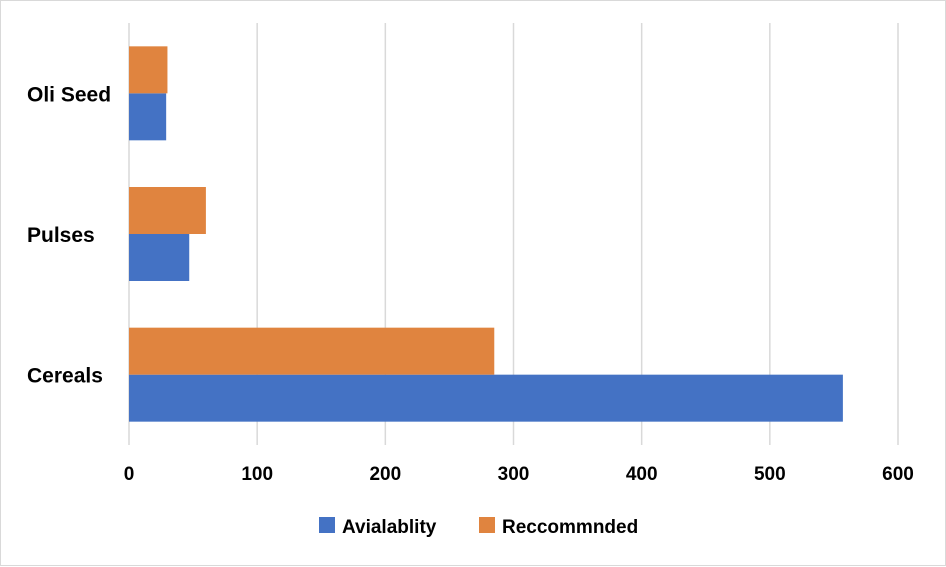 Image resolution: width=946 pixels, height=567 pixels. I want to click on bar-avialablity-cereals, so click(486, 398).